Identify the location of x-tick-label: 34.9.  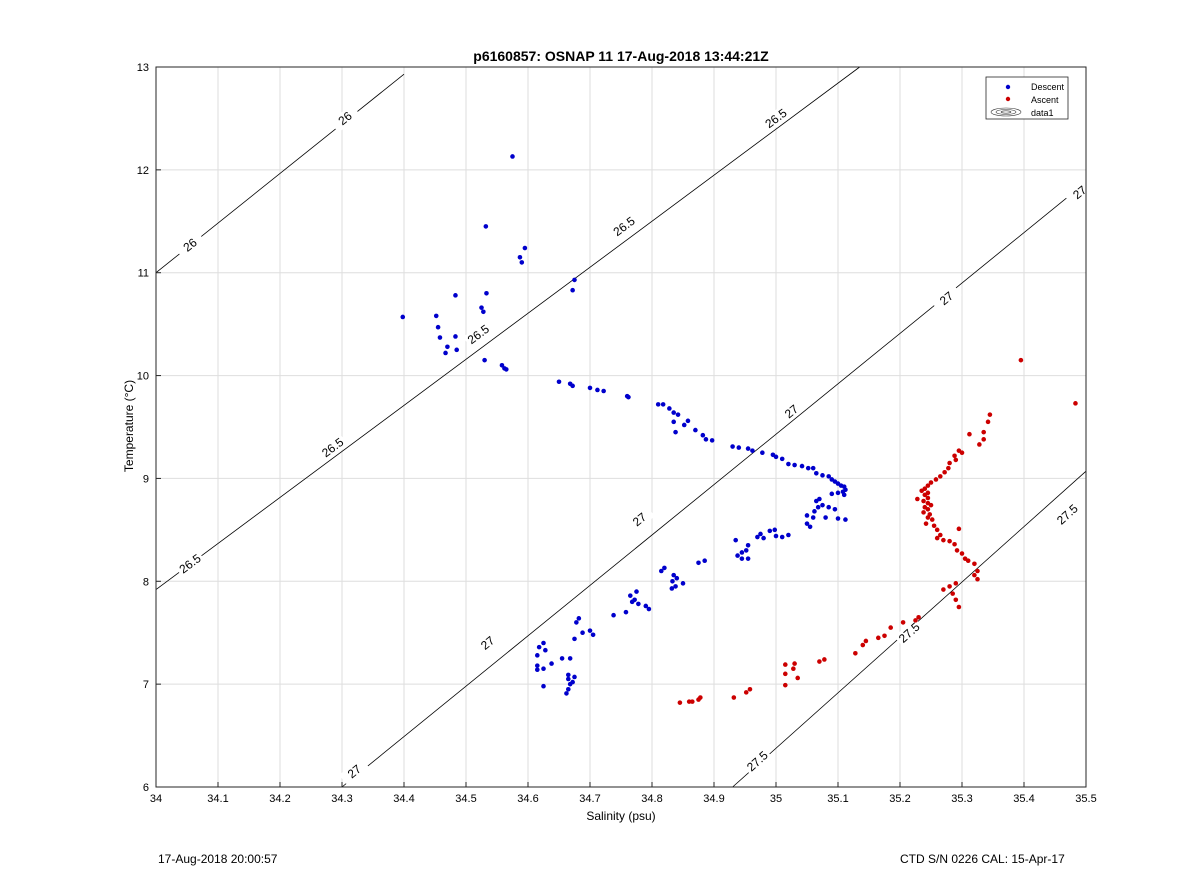
(713, 799).